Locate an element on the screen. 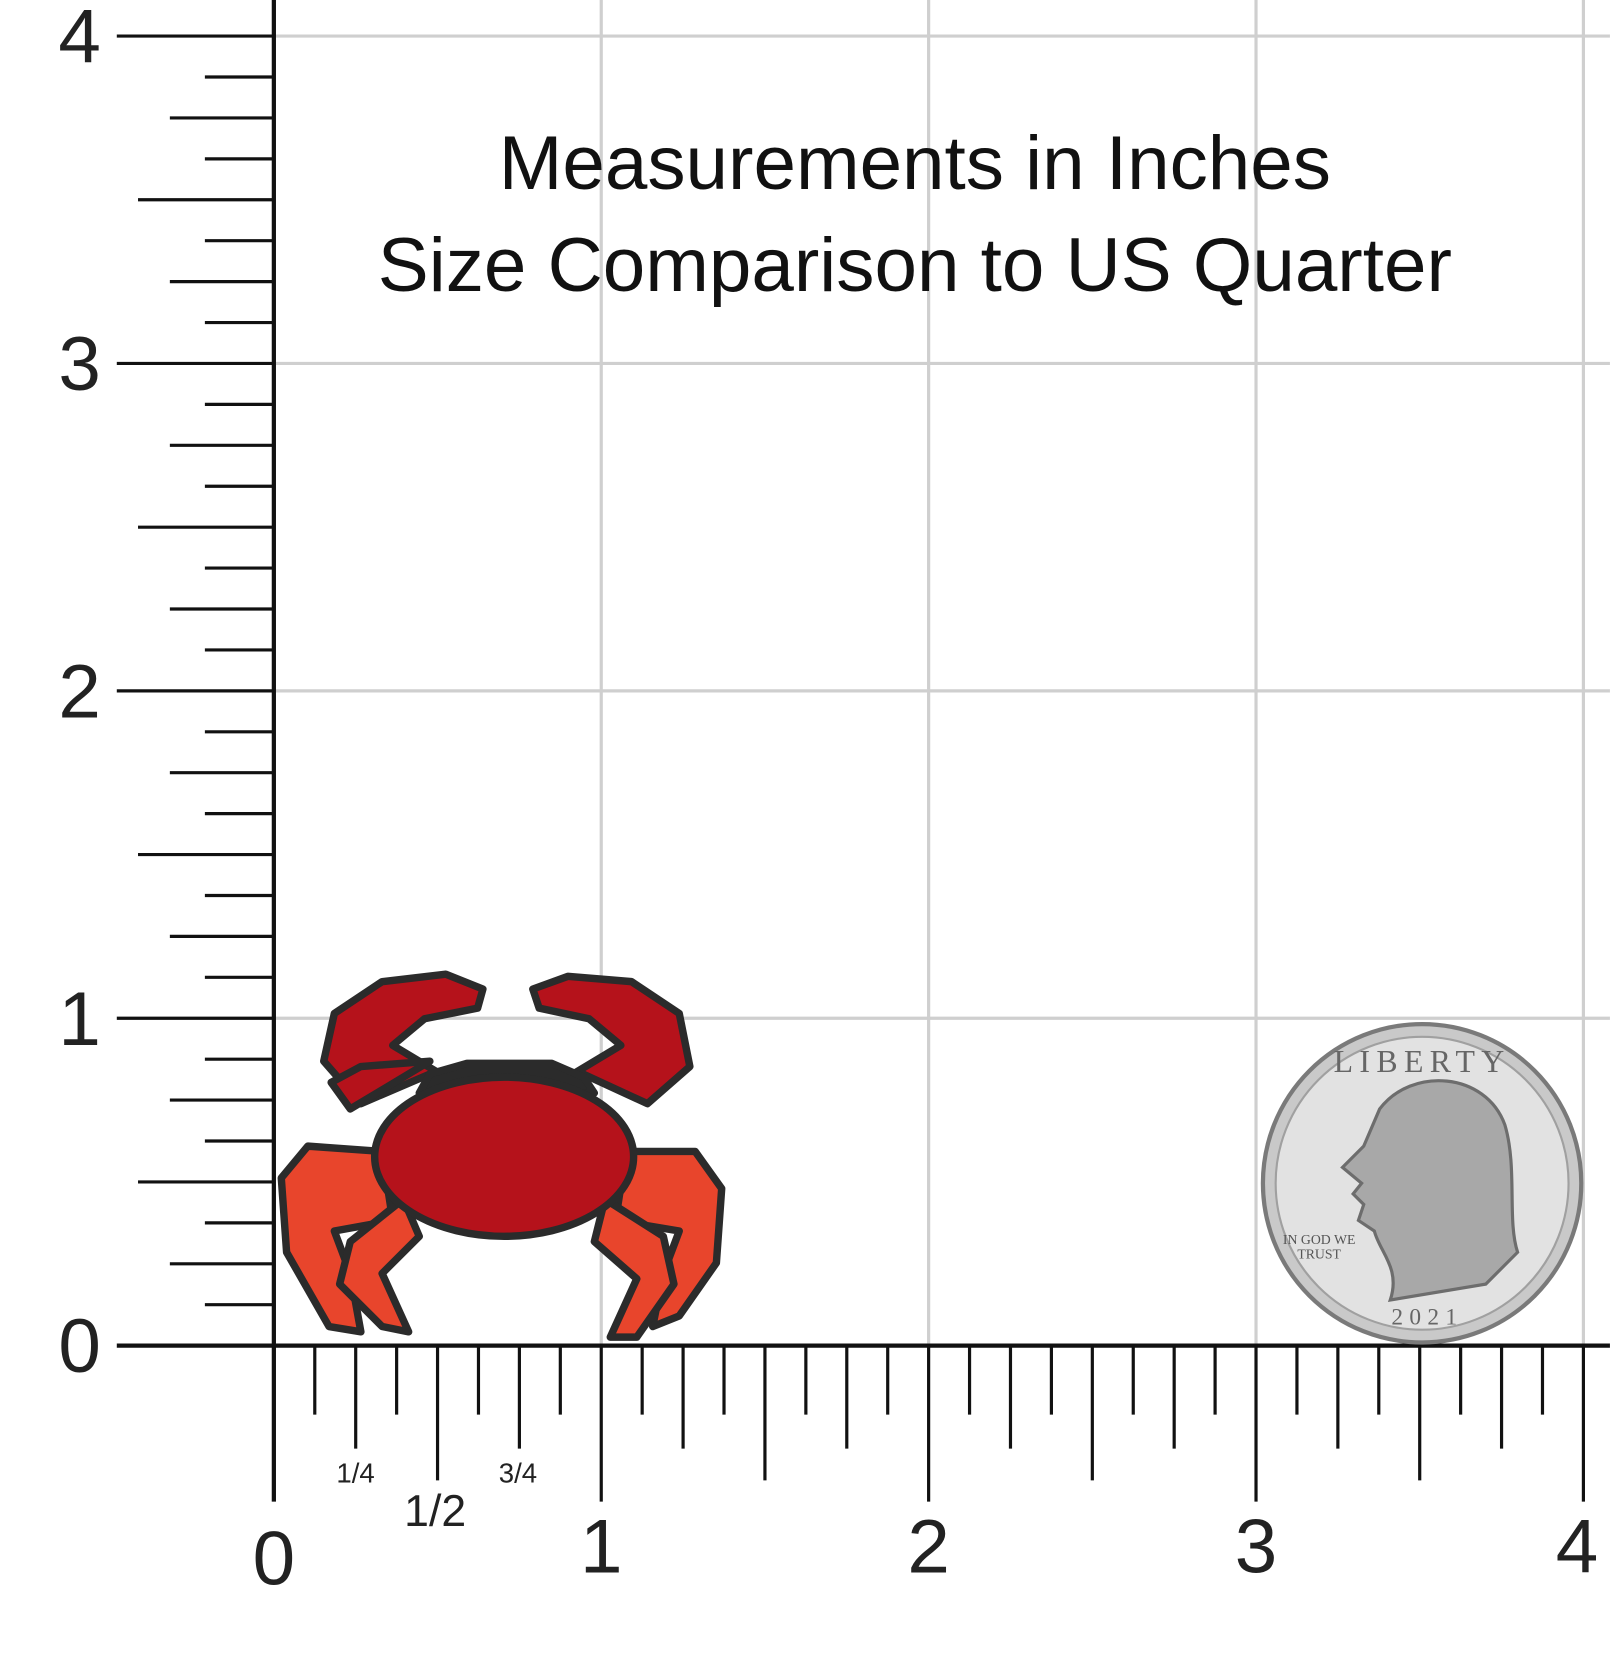 Image resolution: width=1610 pixels, height=1664 pixels. y-label: 0 is located at coordinates (79, 1346).